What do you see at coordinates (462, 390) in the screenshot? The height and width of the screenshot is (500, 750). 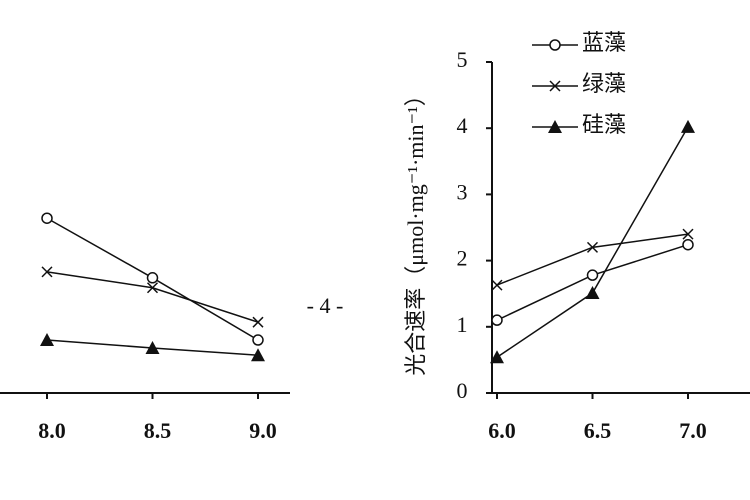 I see `y-tick-label: 0` at bounding box center [462, 390].